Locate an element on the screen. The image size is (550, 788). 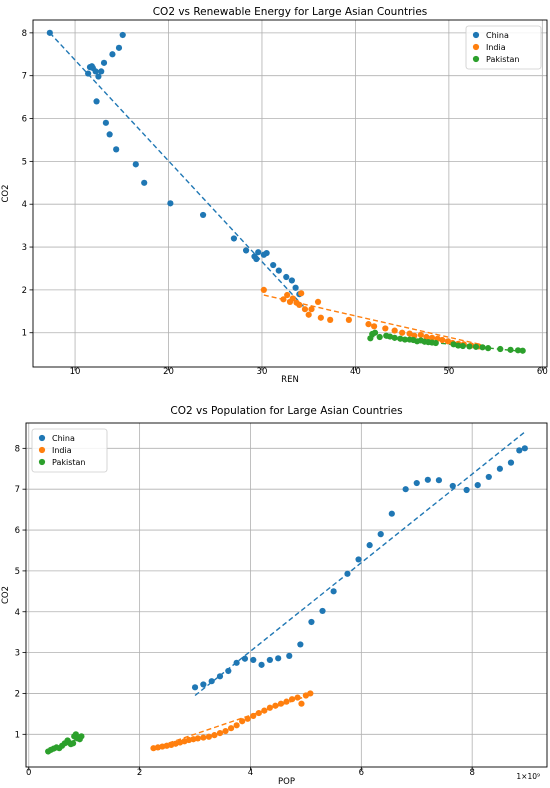
chart-2-legend-marker-china is located at coordinates (42, 438).